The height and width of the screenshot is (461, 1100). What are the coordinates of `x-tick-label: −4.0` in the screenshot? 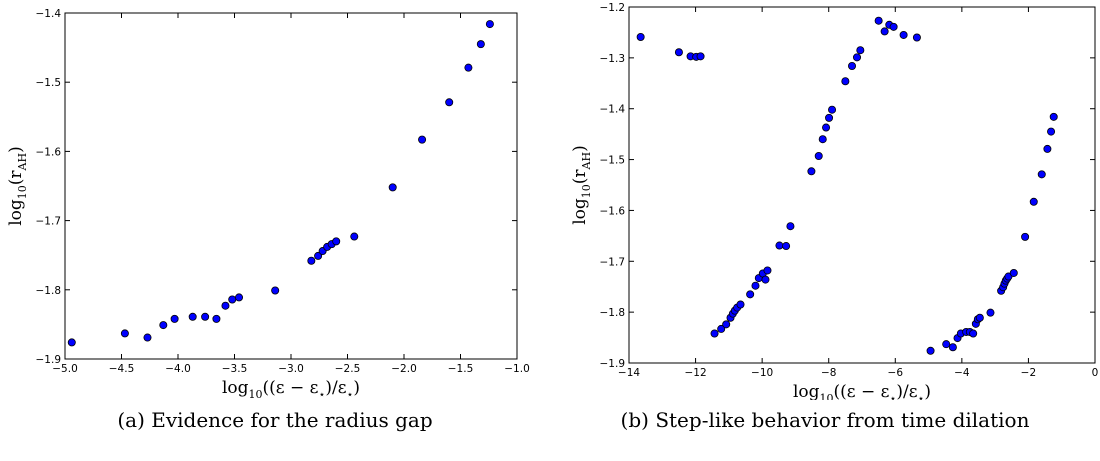 It's located at (178, 369).